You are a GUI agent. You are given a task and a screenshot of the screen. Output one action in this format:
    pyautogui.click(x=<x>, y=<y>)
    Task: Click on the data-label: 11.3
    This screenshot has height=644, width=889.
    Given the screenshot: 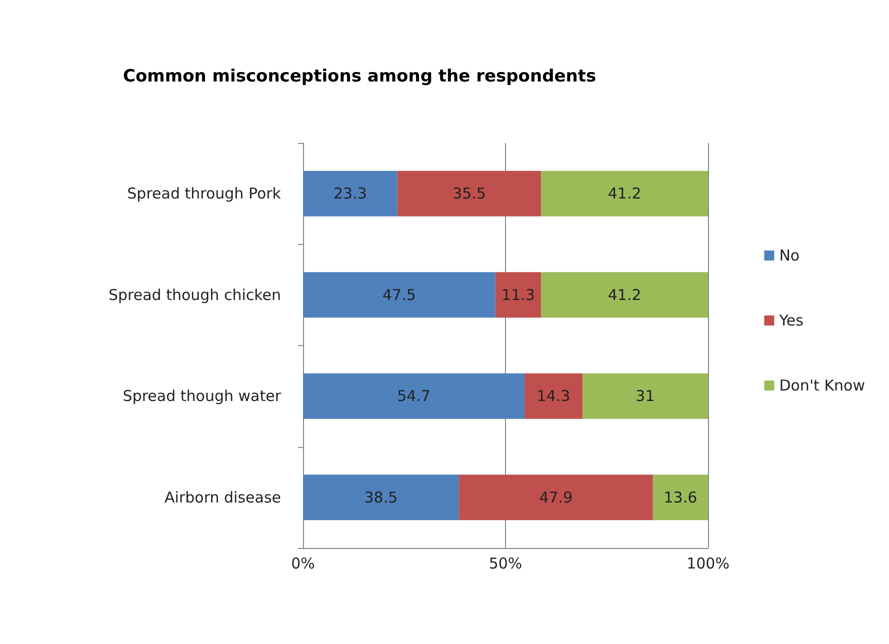 What is the action you would take?
    pyautogui.click(x=518, y=295)
    